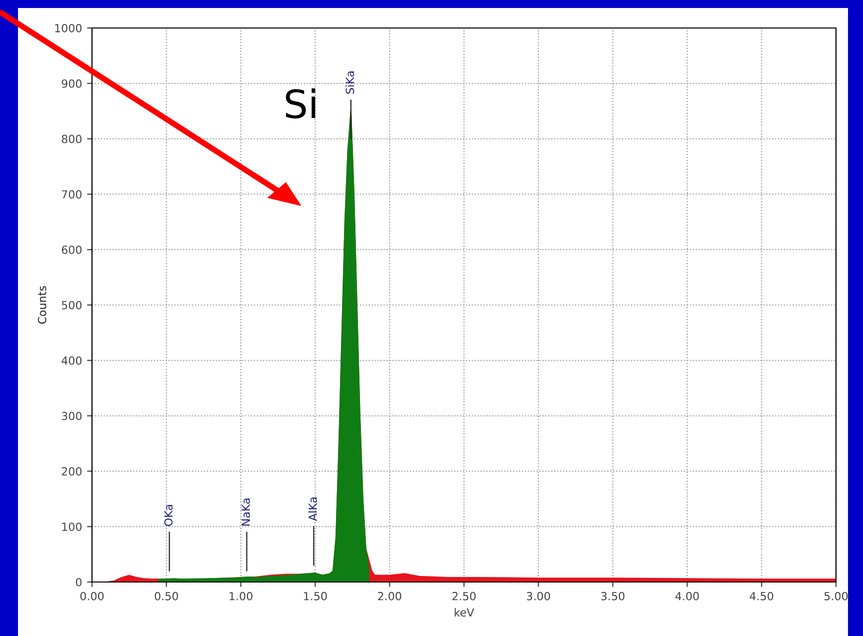 The height and width of the screenshot is (636, 863). What do you see at coordinates (72, 250) in the screenshot?
I see `y-tick-label: 600` at bounding box center [72, 250].